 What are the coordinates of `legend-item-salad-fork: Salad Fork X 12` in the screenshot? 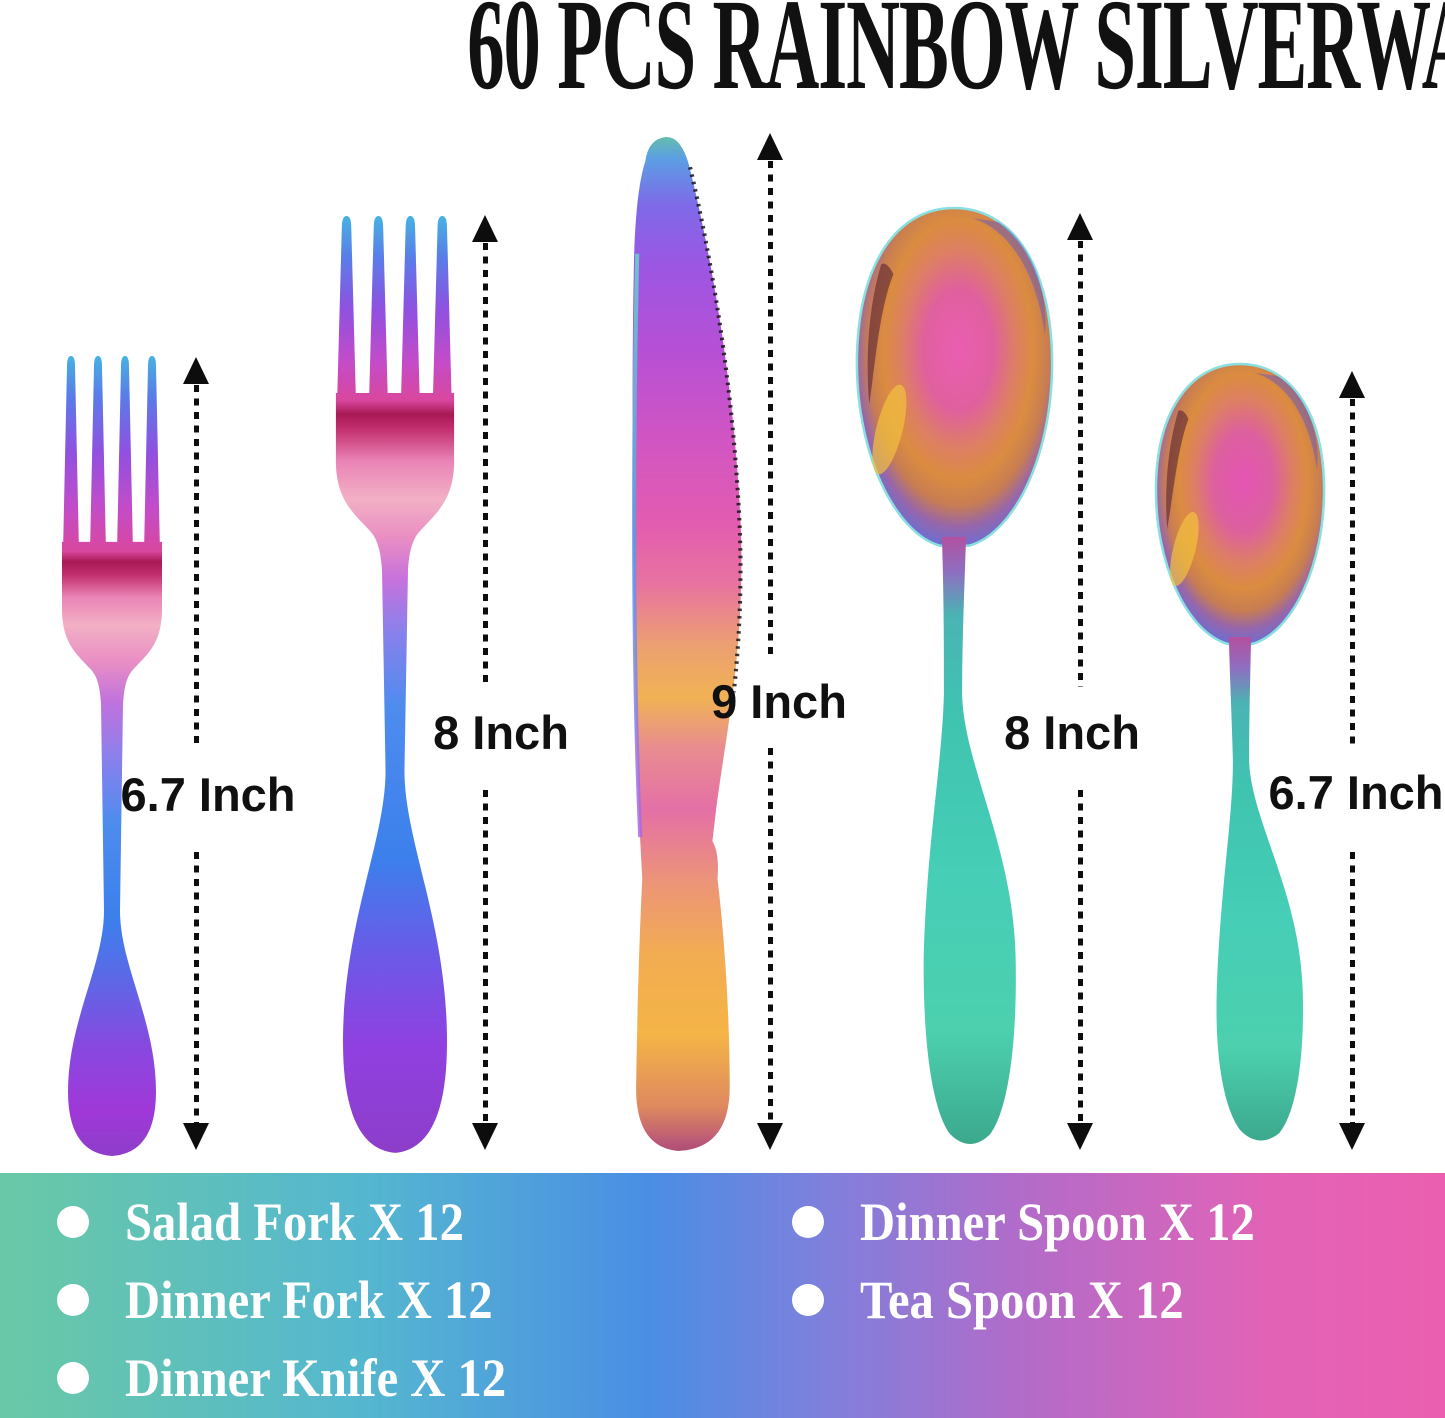 It's located at (303, 1222).